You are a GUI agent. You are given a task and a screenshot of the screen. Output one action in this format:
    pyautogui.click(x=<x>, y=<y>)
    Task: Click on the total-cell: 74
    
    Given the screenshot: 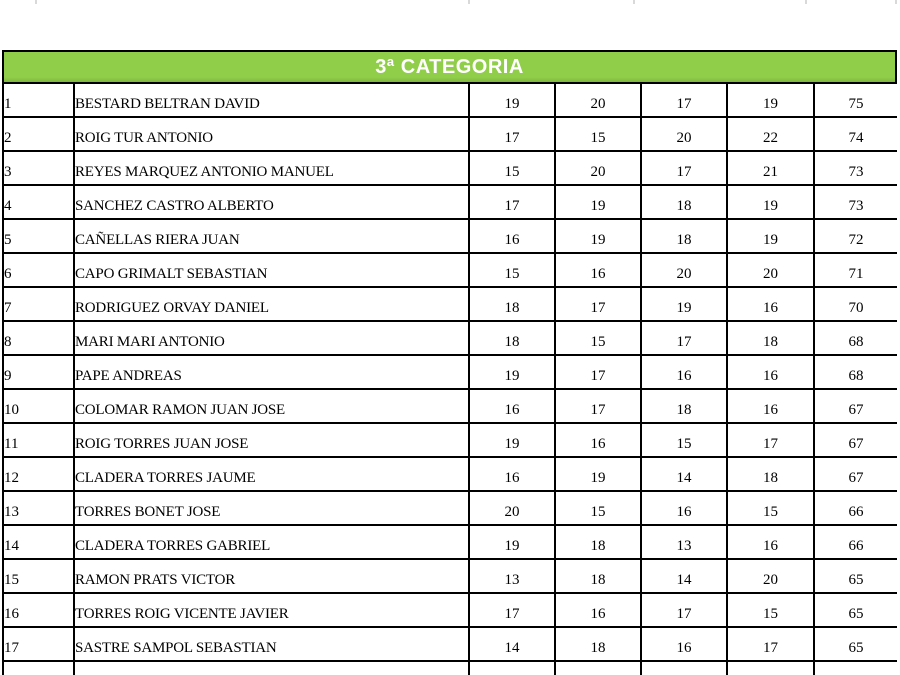 What is the action you would take?
    pyautogui.click(x=855, y=134)
    